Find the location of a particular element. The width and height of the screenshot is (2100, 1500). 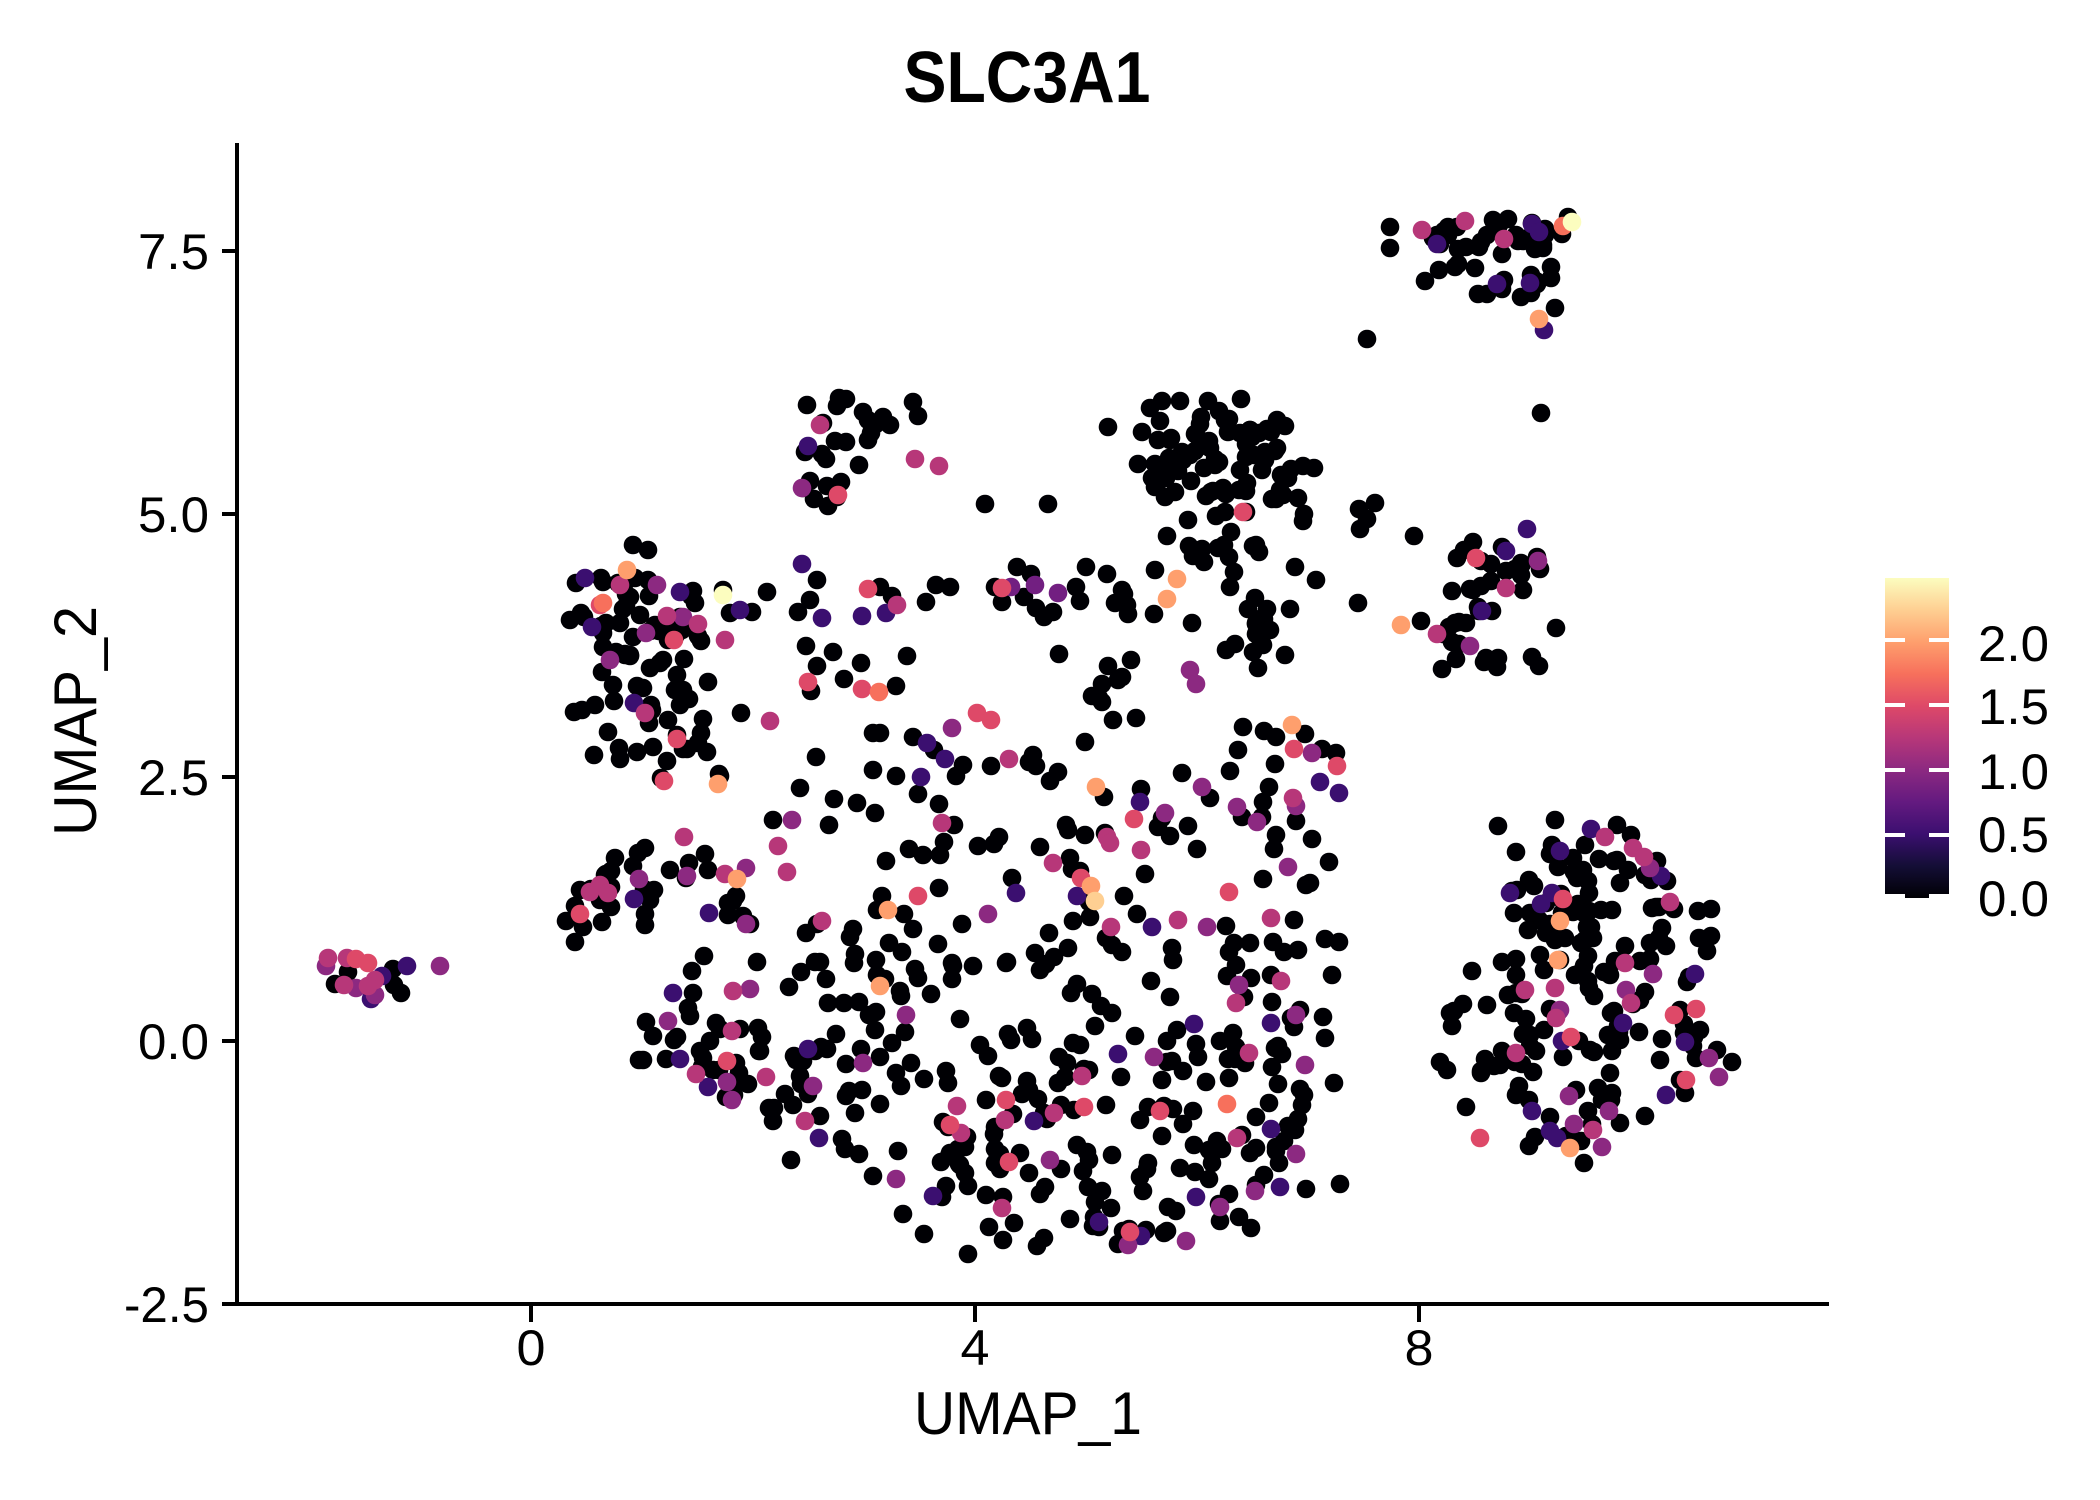

svg-text: 2.5 is located at coordinates (173, 778).